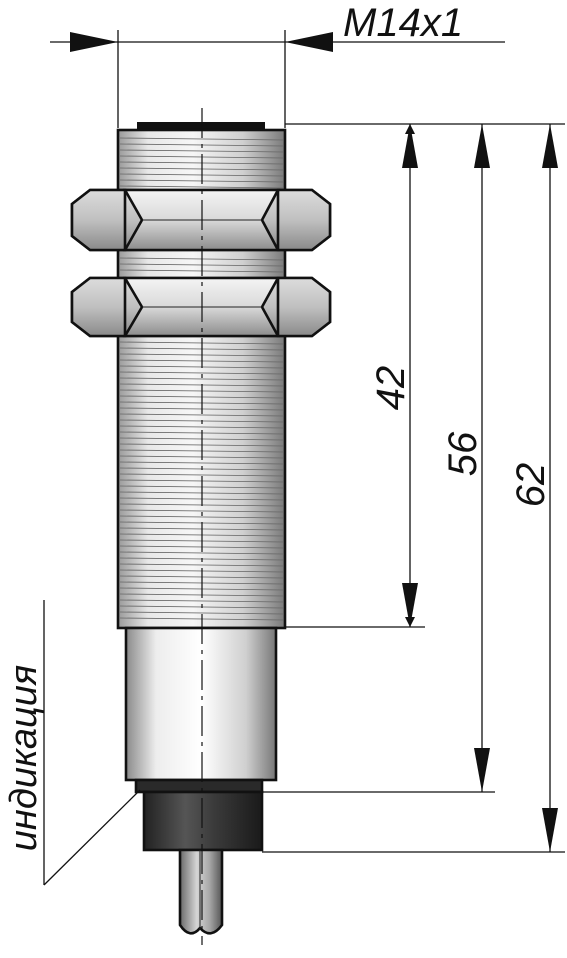 The width and height of the screenshot is (567, 958). Describe the element at coordinates (199, 786) in the screenshot. I see `indicator-ring` at that location.